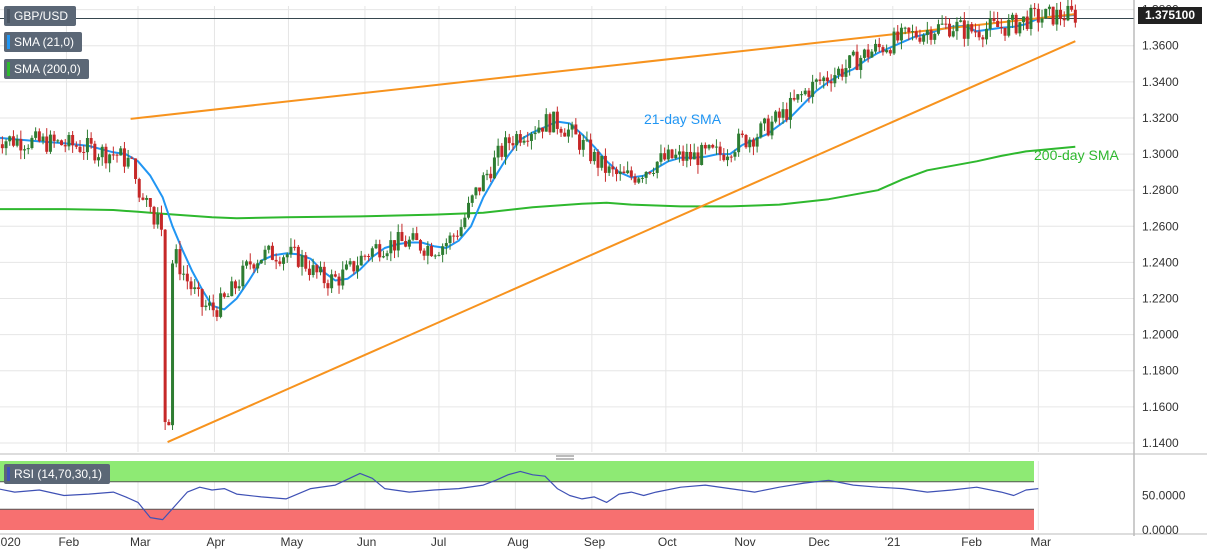  I want to click on legend-rsi: RSI (14,70,30,1), so click(57, 474).